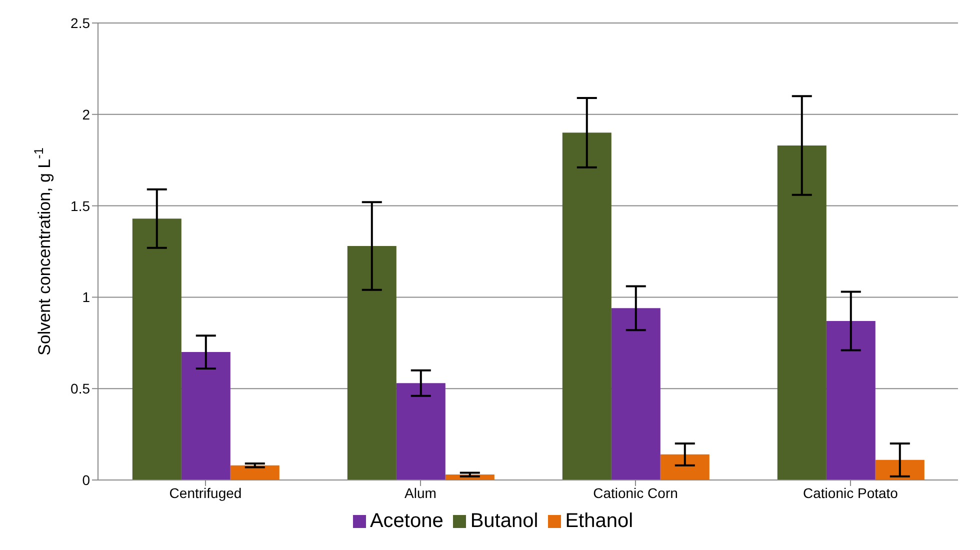 This screenshot has width=980, height=550. Describe the element at coordinates (86, 114) in the screenshot. I see `y-tick-label: 2` at that location.